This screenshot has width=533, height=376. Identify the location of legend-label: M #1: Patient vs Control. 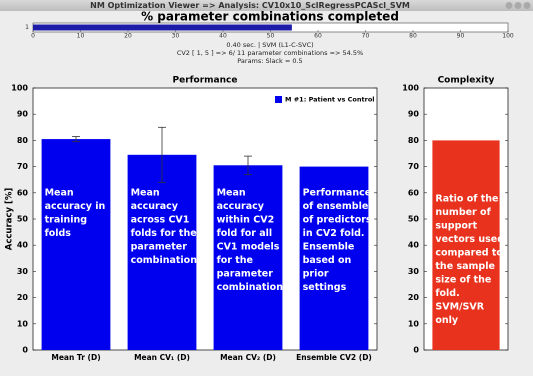
(330, 100).